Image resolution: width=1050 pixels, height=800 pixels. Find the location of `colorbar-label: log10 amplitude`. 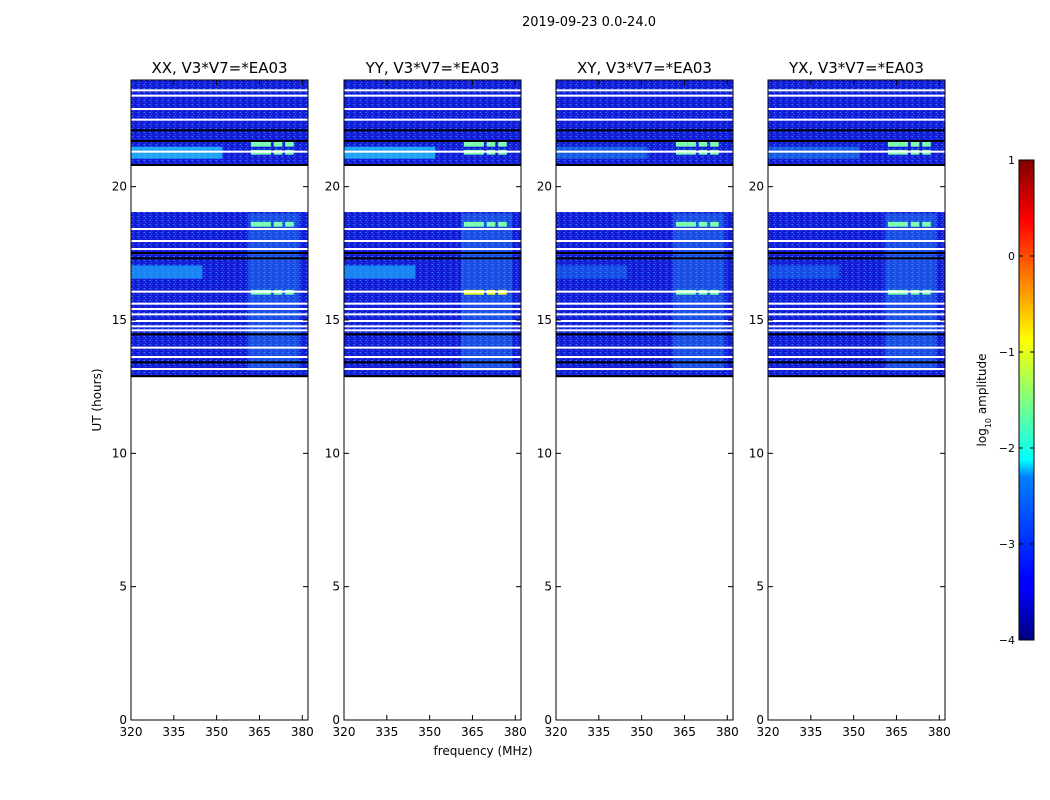

colorbar-label: log10 amplitude is located at coordinates (984, 400).